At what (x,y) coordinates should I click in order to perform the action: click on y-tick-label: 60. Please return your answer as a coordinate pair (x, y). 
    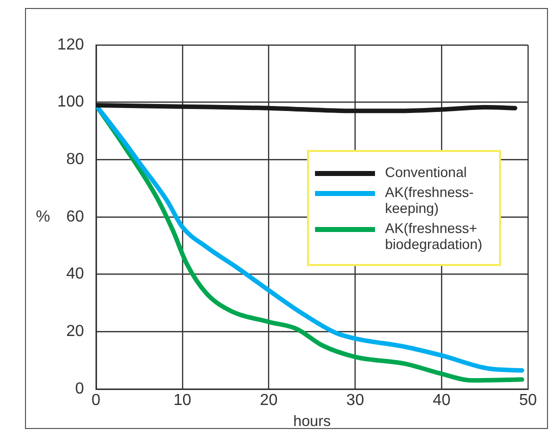
    Looking at the image, I should click on (75, 217).